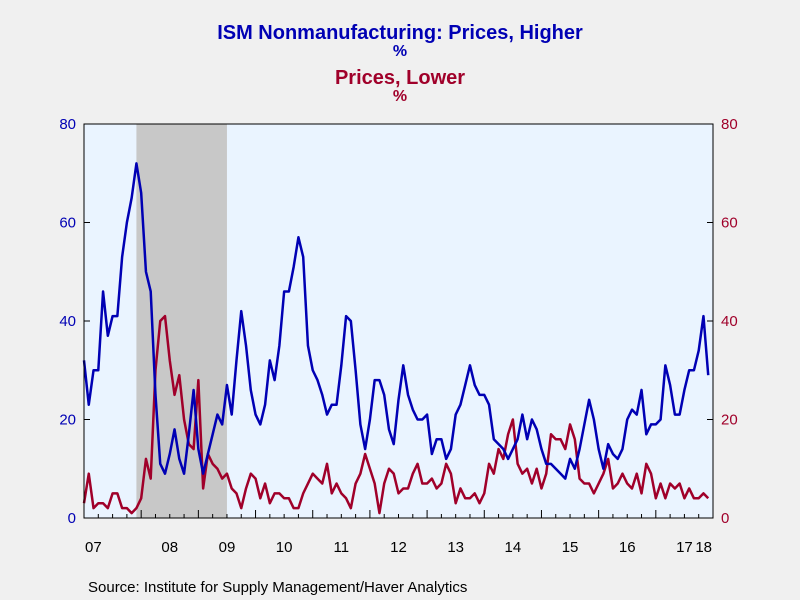 The height and width of the screenshot is (600, 800). I want to click on x-tick-label: 16, so click(627, 547).